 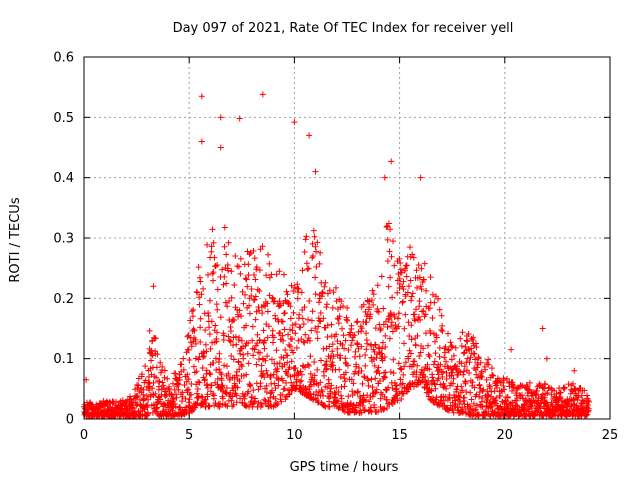 What do you see at coordinates (610, 435) in the screenshot?
I see `x-tick-label: 25` at bounding box center [610, 435].